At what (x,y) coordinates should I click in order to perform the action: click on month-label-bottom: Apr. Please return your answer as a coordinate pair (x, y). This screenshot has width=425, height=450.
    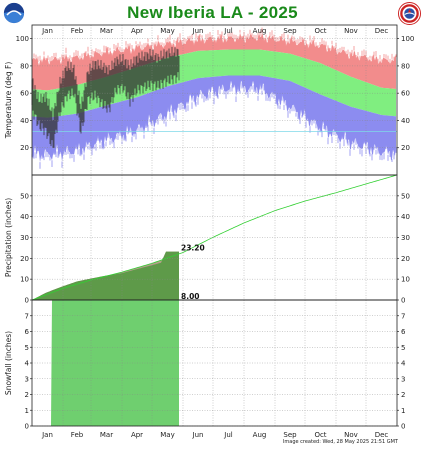
    Looking at the image, I should click on (137, 435).